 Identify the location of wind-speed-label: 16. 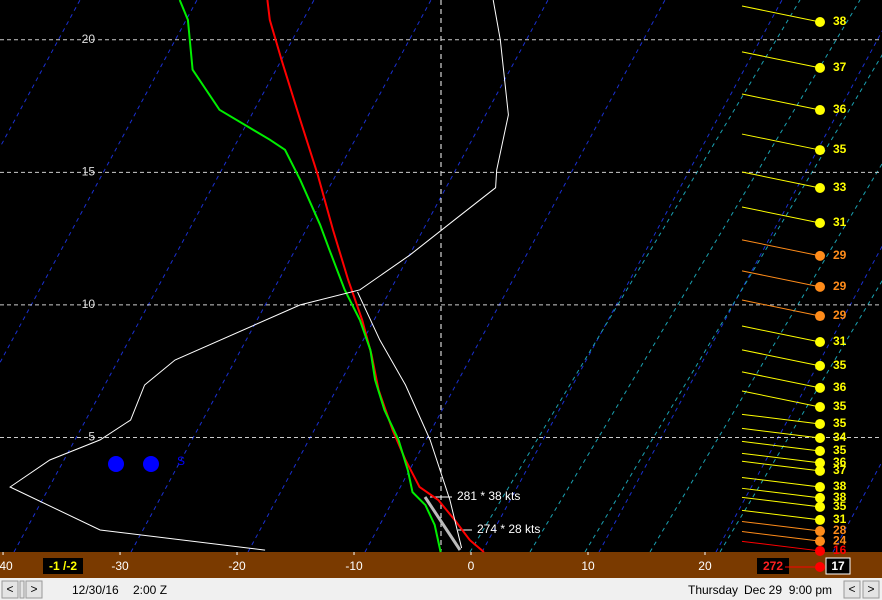
(840, 550).